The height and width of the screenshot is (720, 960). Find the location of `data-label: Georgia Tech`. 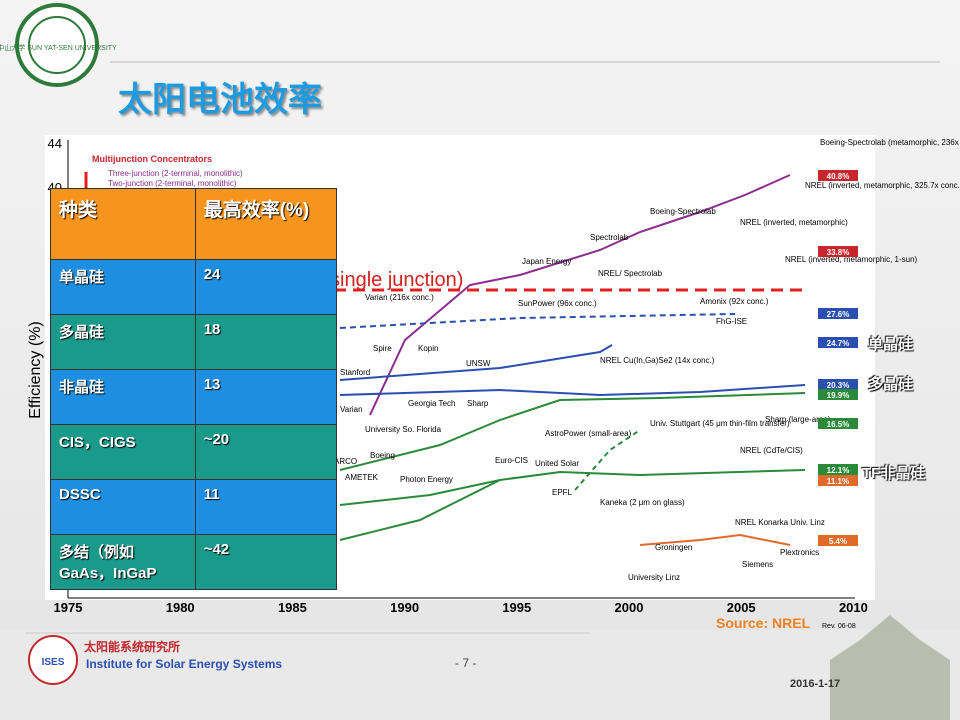

data-label: Georgia Tech is located at coordinates (431, 403).